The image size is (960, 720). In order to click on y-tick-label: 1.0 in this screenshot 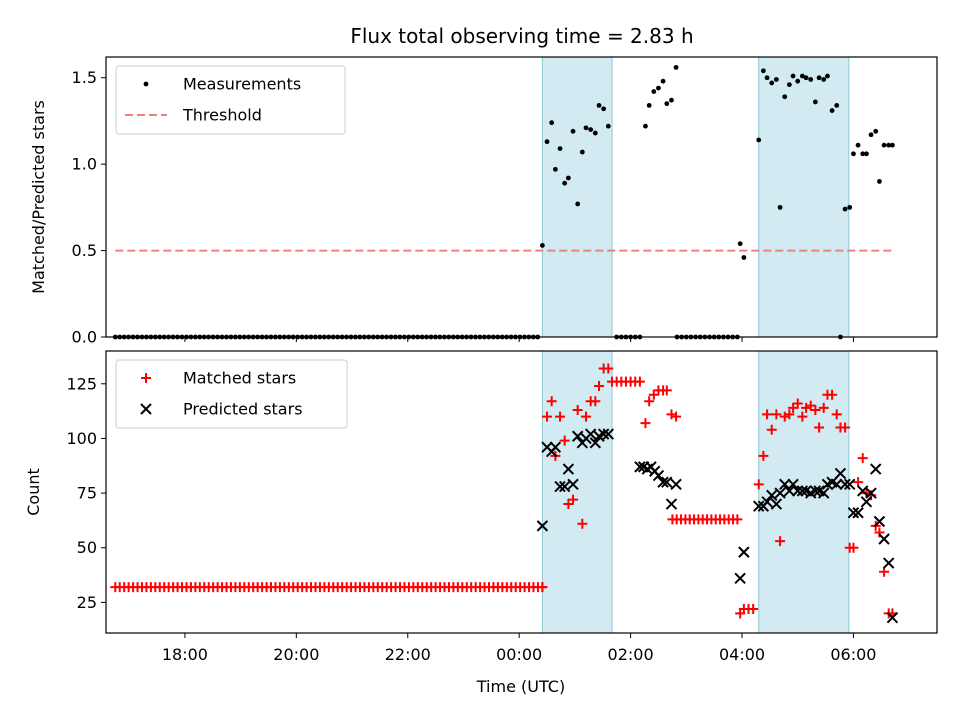, I will do `click(84, 164)`.